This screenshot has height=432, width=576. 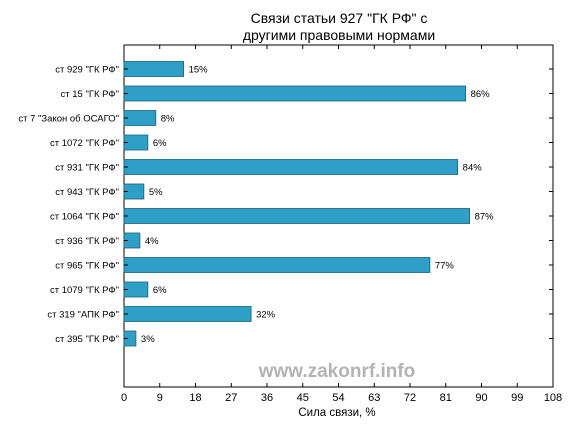 I want to click on category-label-10: ст 319 "АПК РФ", so click(x=83, y=315).